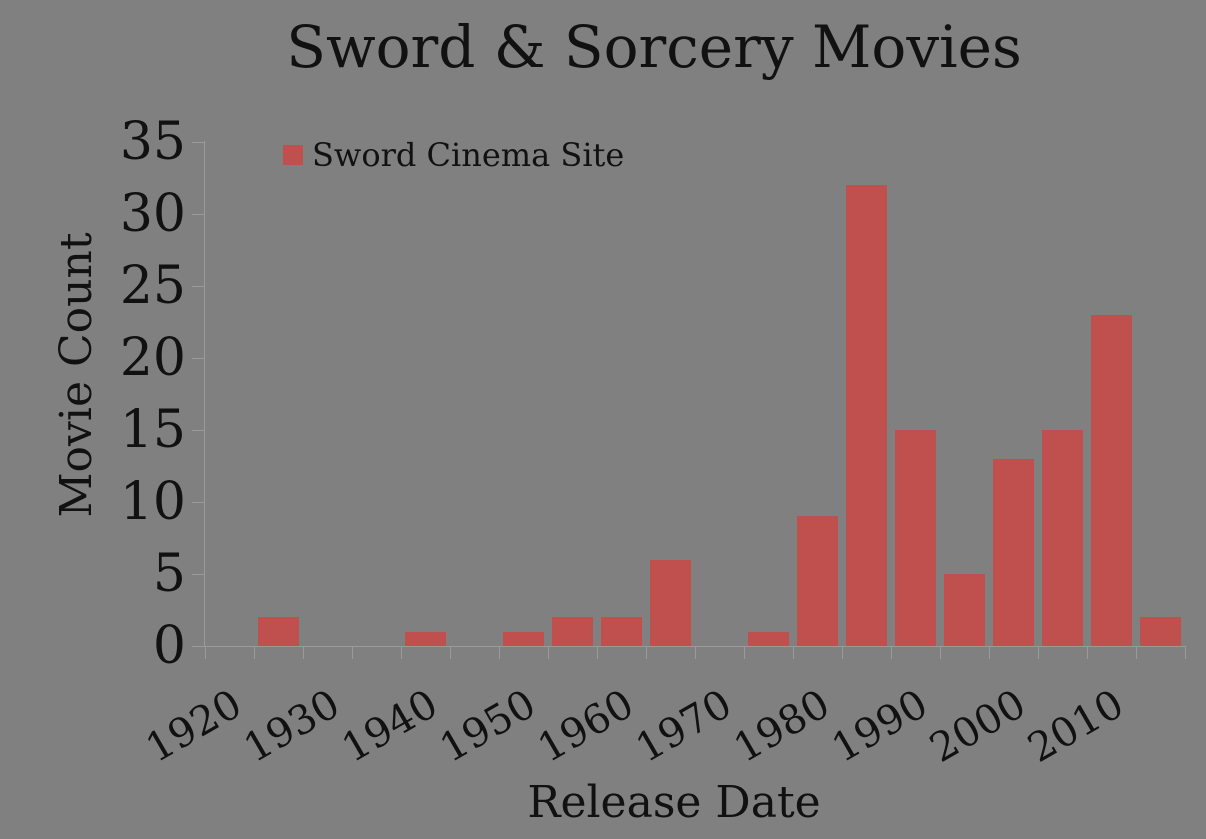  What do you see at coordinates (152, 358) in the screenshot?
I see `y-tick-label: 20` at bounding box center [152, 358].